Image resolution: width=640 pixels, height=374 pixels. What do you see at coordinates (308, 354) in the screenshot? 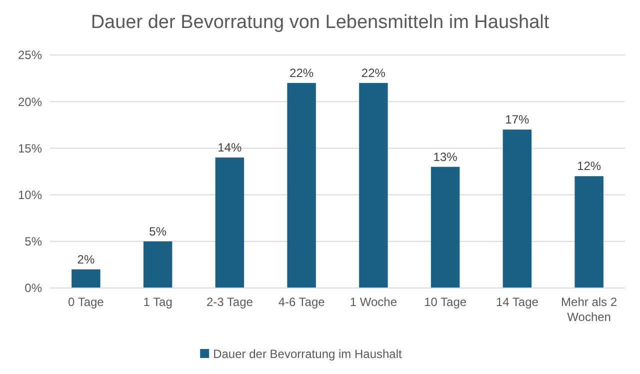
I see `legend-label: Dauer der Bevorratung im Haushalt` at bounding box center [308, 354].